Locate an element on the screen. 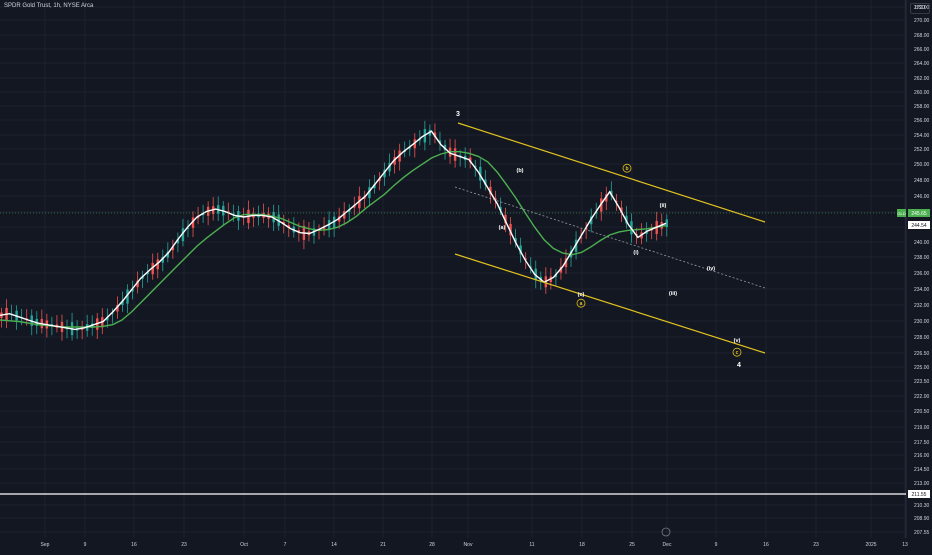 The height and width of the screenshot is (555, 932). y-tick-label: 230.00 is located at coordinates (922, 322).